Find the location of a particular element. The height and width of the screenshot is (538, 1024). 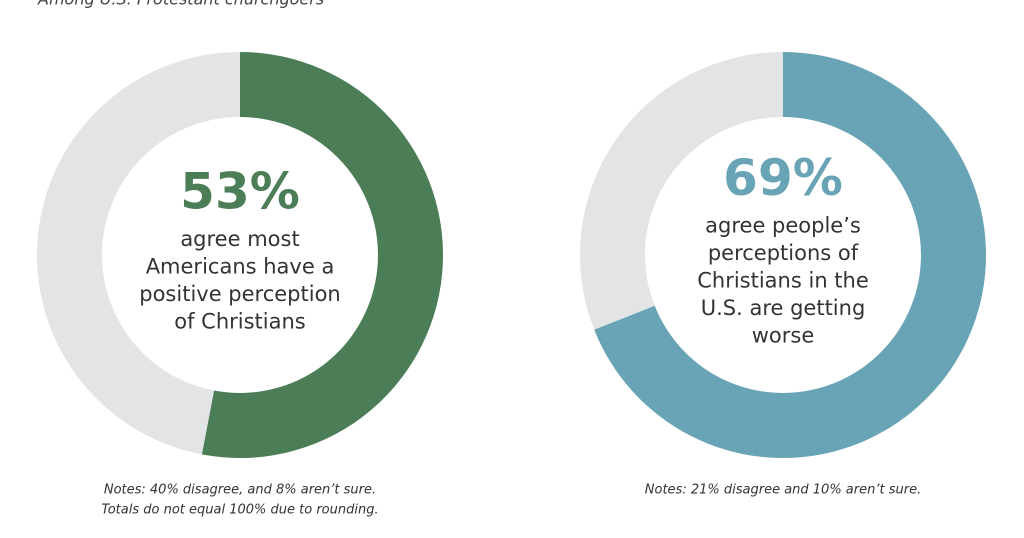

center-text: Americans have a is located at coordinates (240, 267).